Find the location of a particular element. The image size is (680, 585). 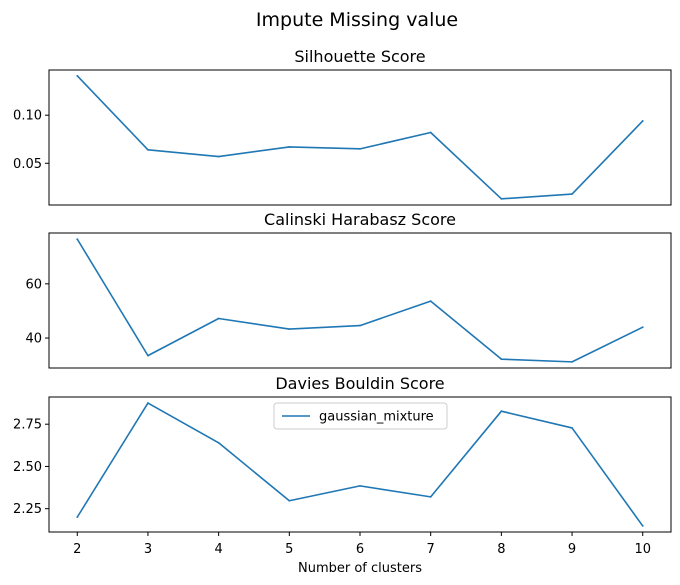

y-tick-label: 2.75 is located at coordinates (27, 425).